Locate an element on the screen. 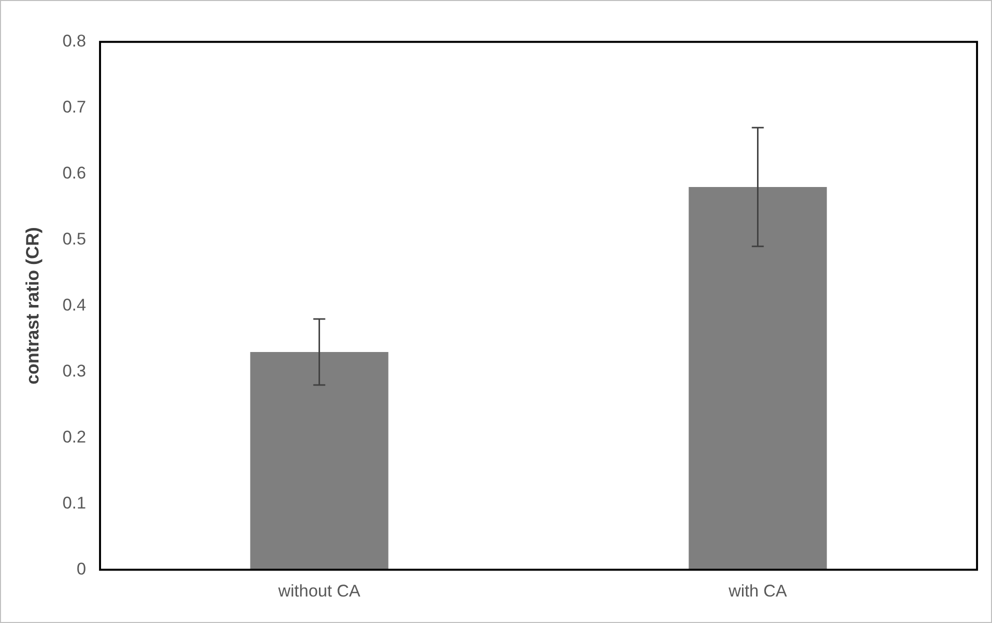  x-tick-label: without CA is located at coordinates (319, 591).